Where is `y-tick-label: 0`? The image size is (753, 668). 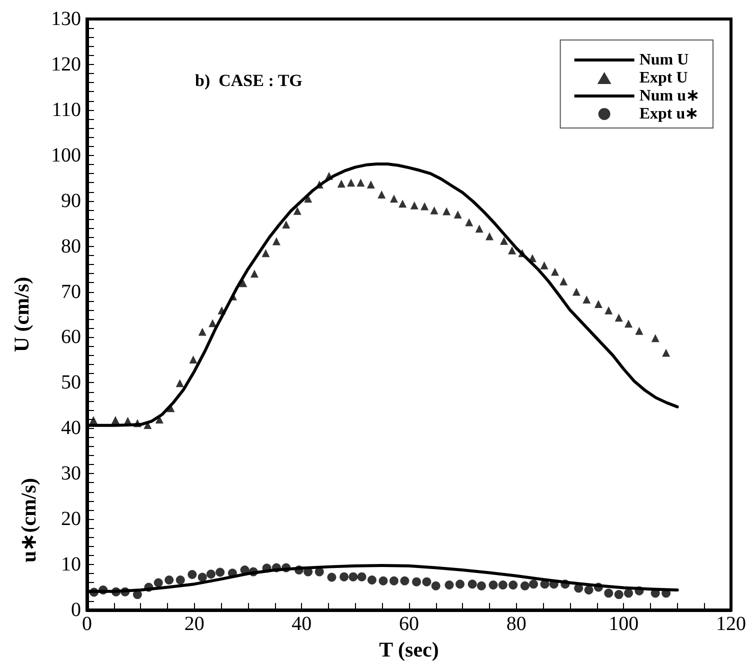 y-tick-label: 0 is located at coordinates (76, 610).